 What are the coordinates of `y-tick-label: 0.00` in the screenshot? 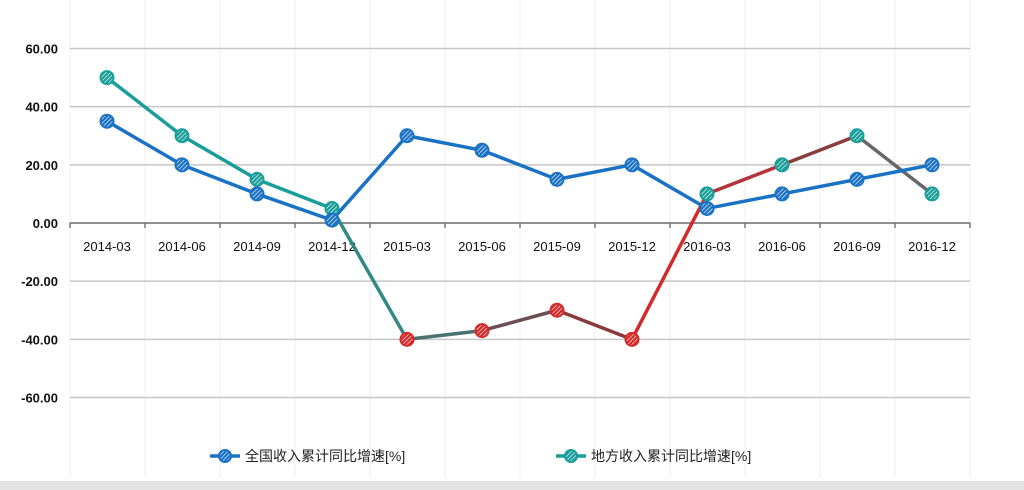 It's located at (45, 223).